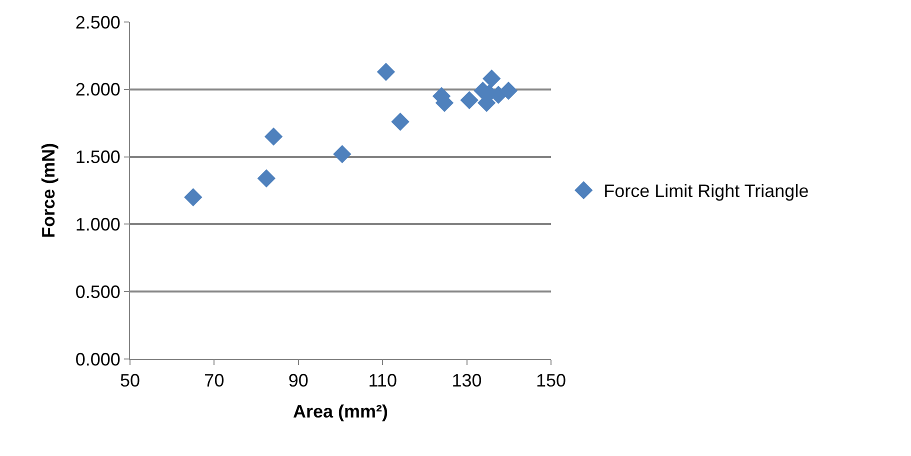 This screenshot has width=911, height=456. I want to click on y-tick-label: 0.000, so click(97, 359).